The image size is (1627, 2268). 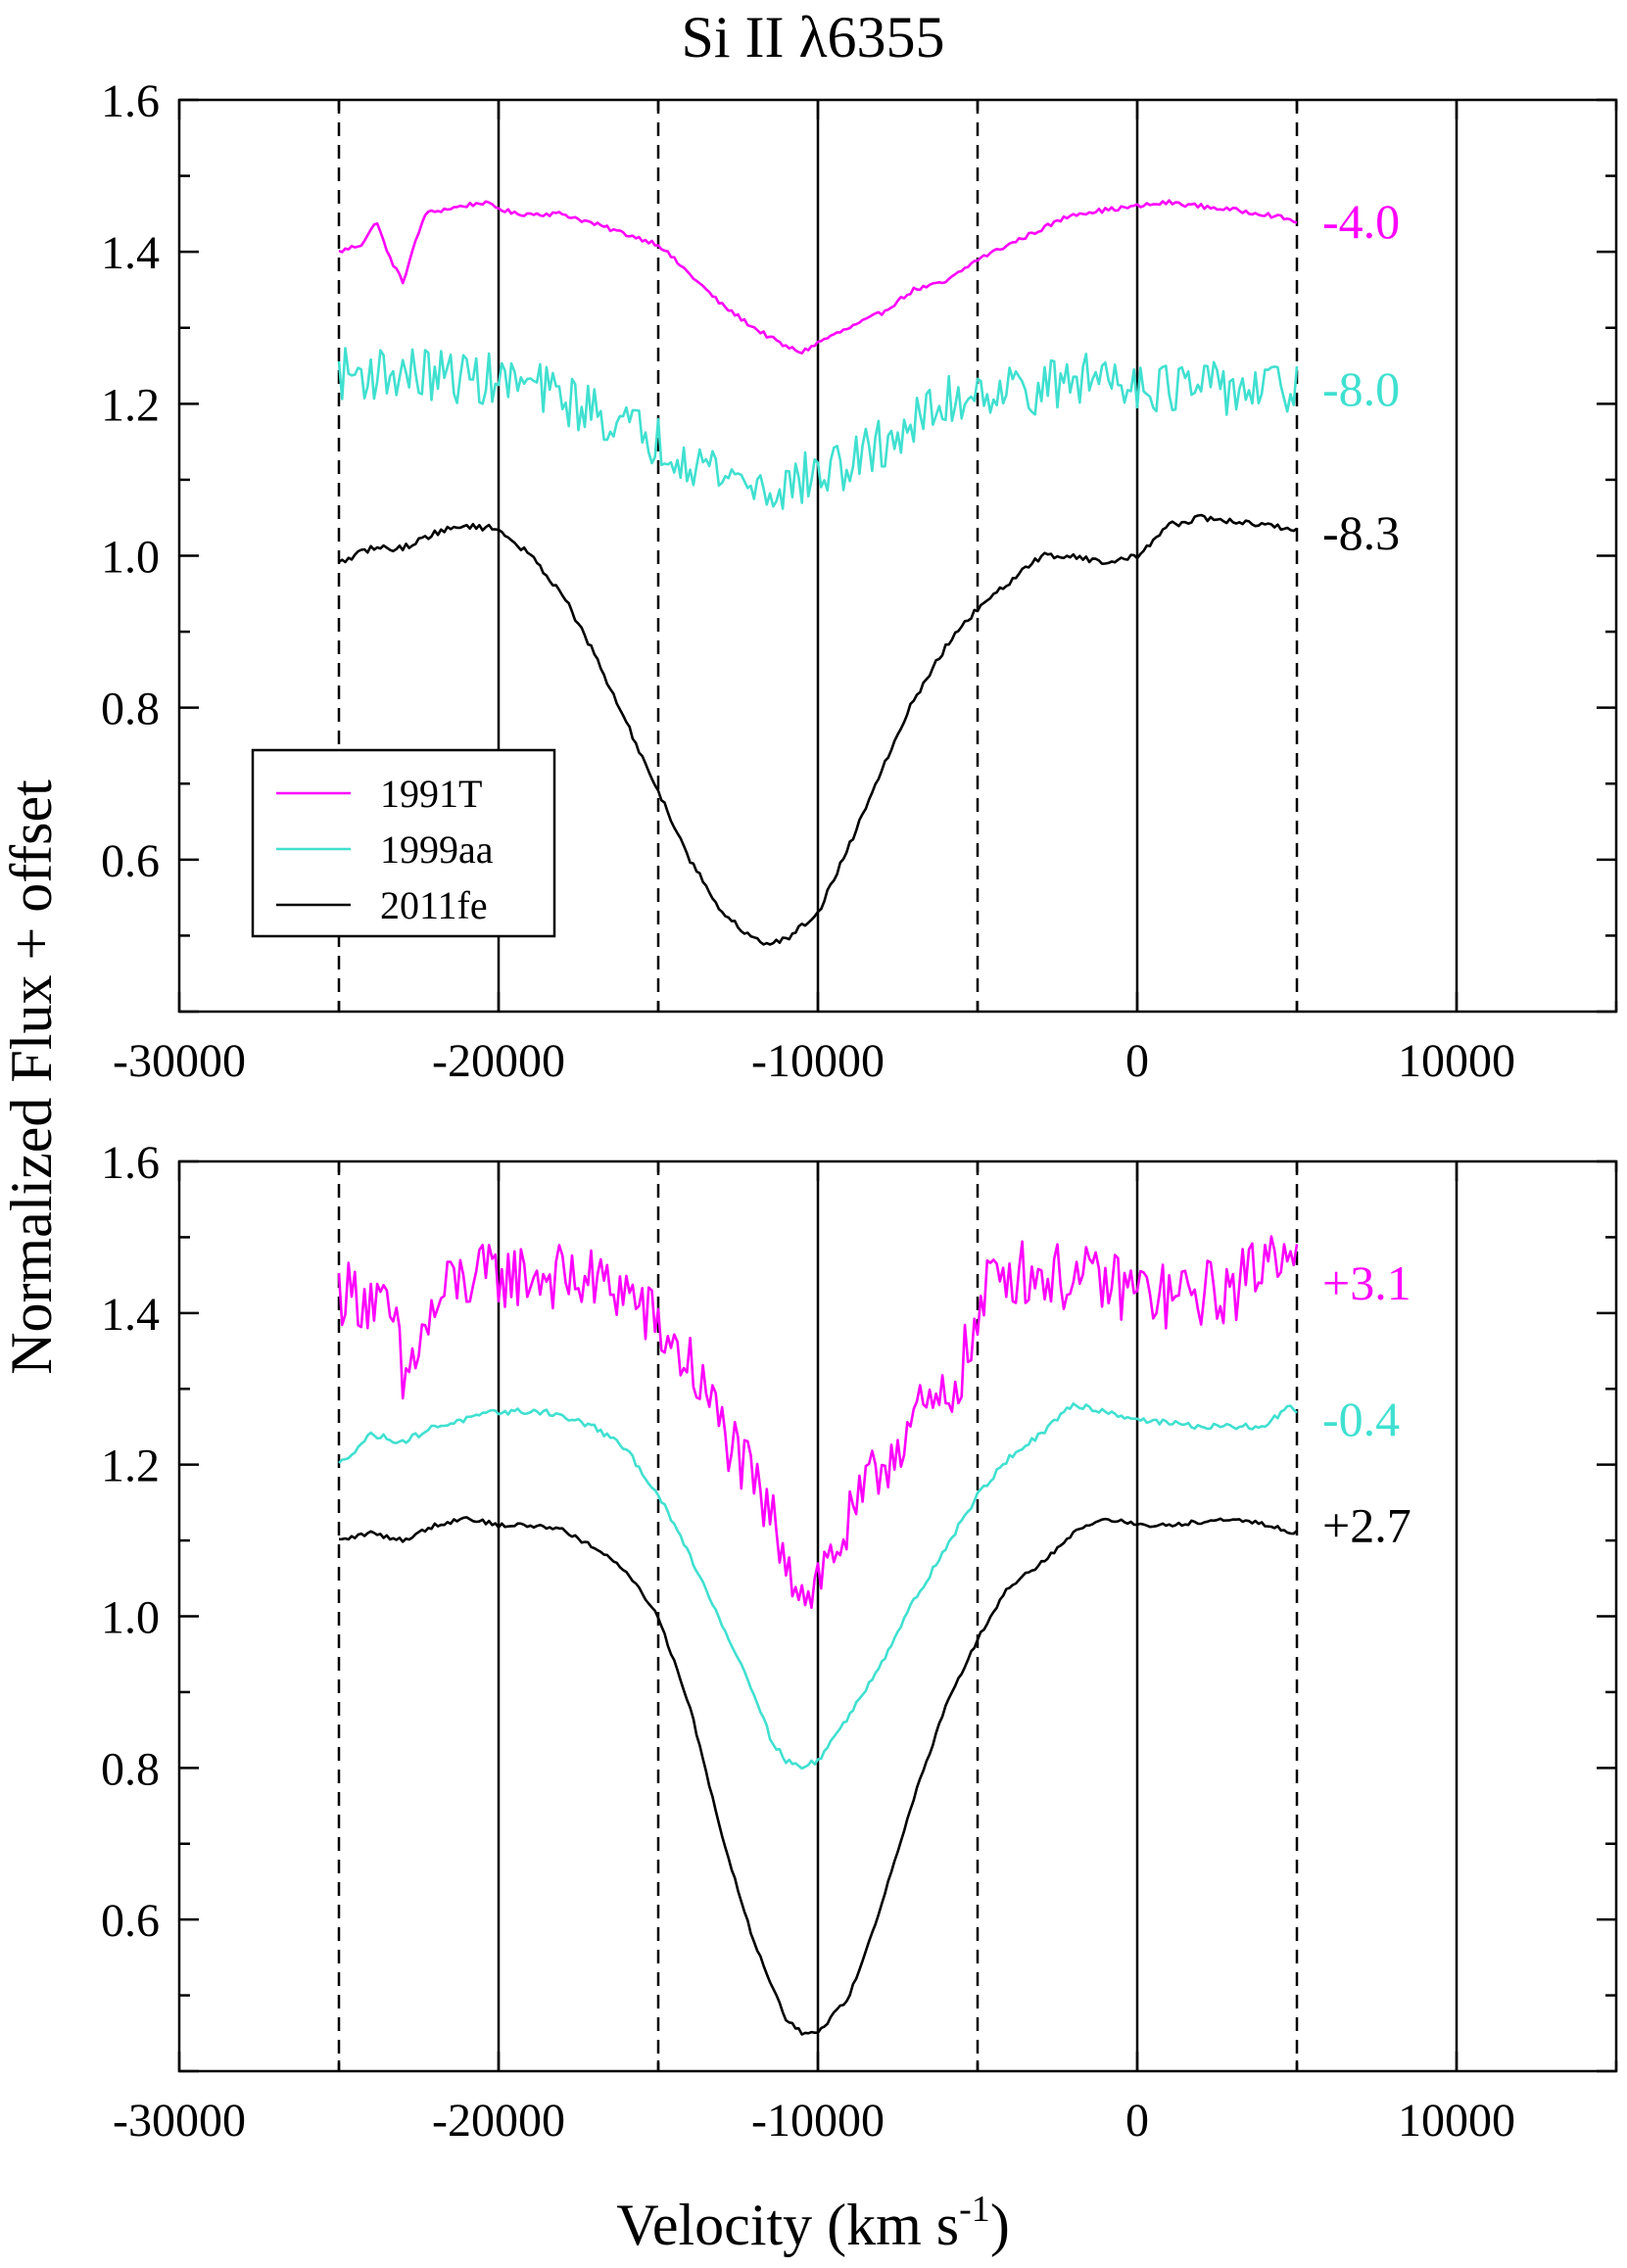 I want to click on top-x-tick-label: -20000, so click(x=499, y=1061).